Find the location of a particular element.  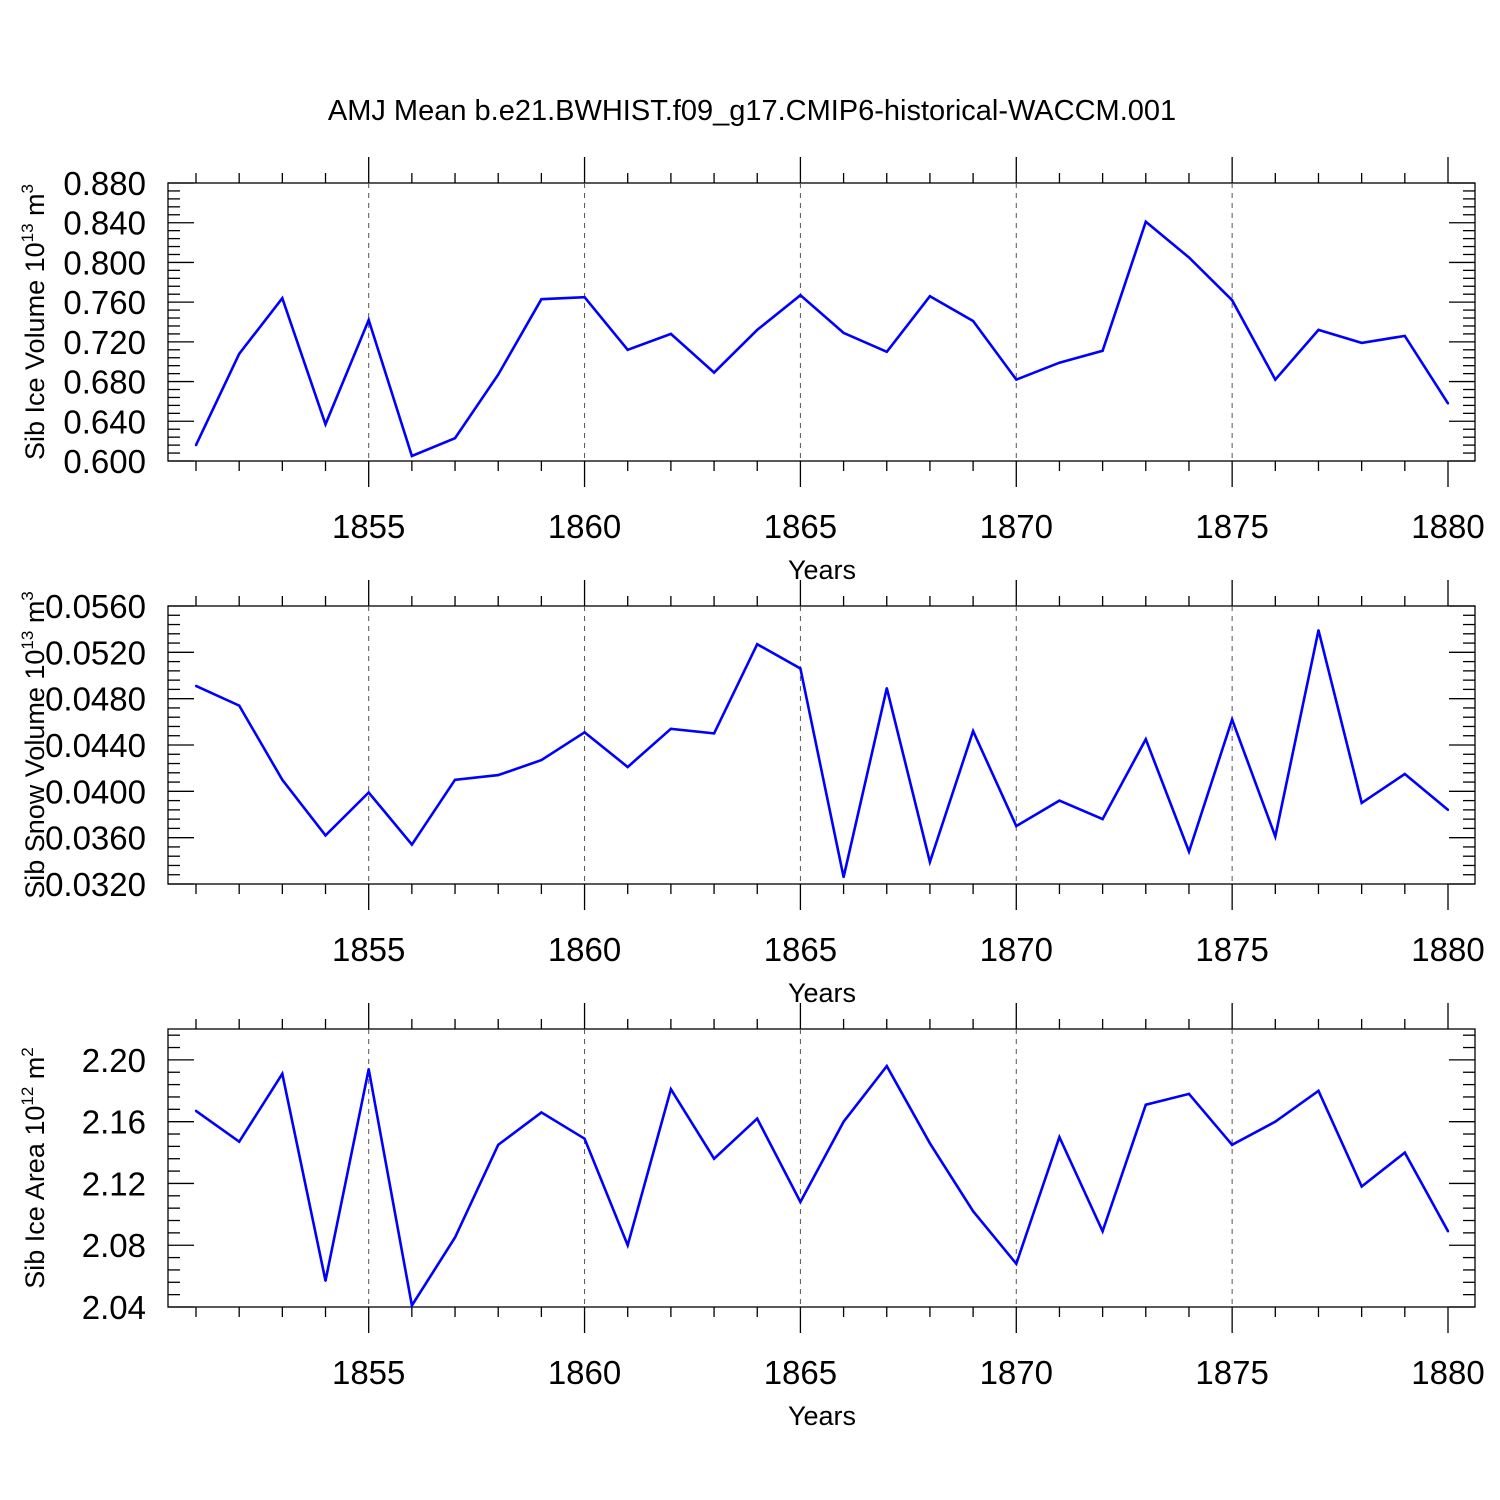

y-tick-label: 2.04 is located at coordinates (114, 1307).